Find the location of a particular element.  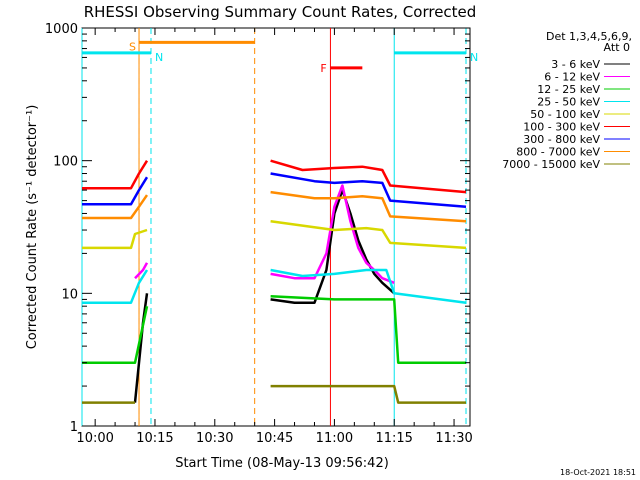

legend-entry-label: 100 - 300 keV is located at coordinates (561, 127).